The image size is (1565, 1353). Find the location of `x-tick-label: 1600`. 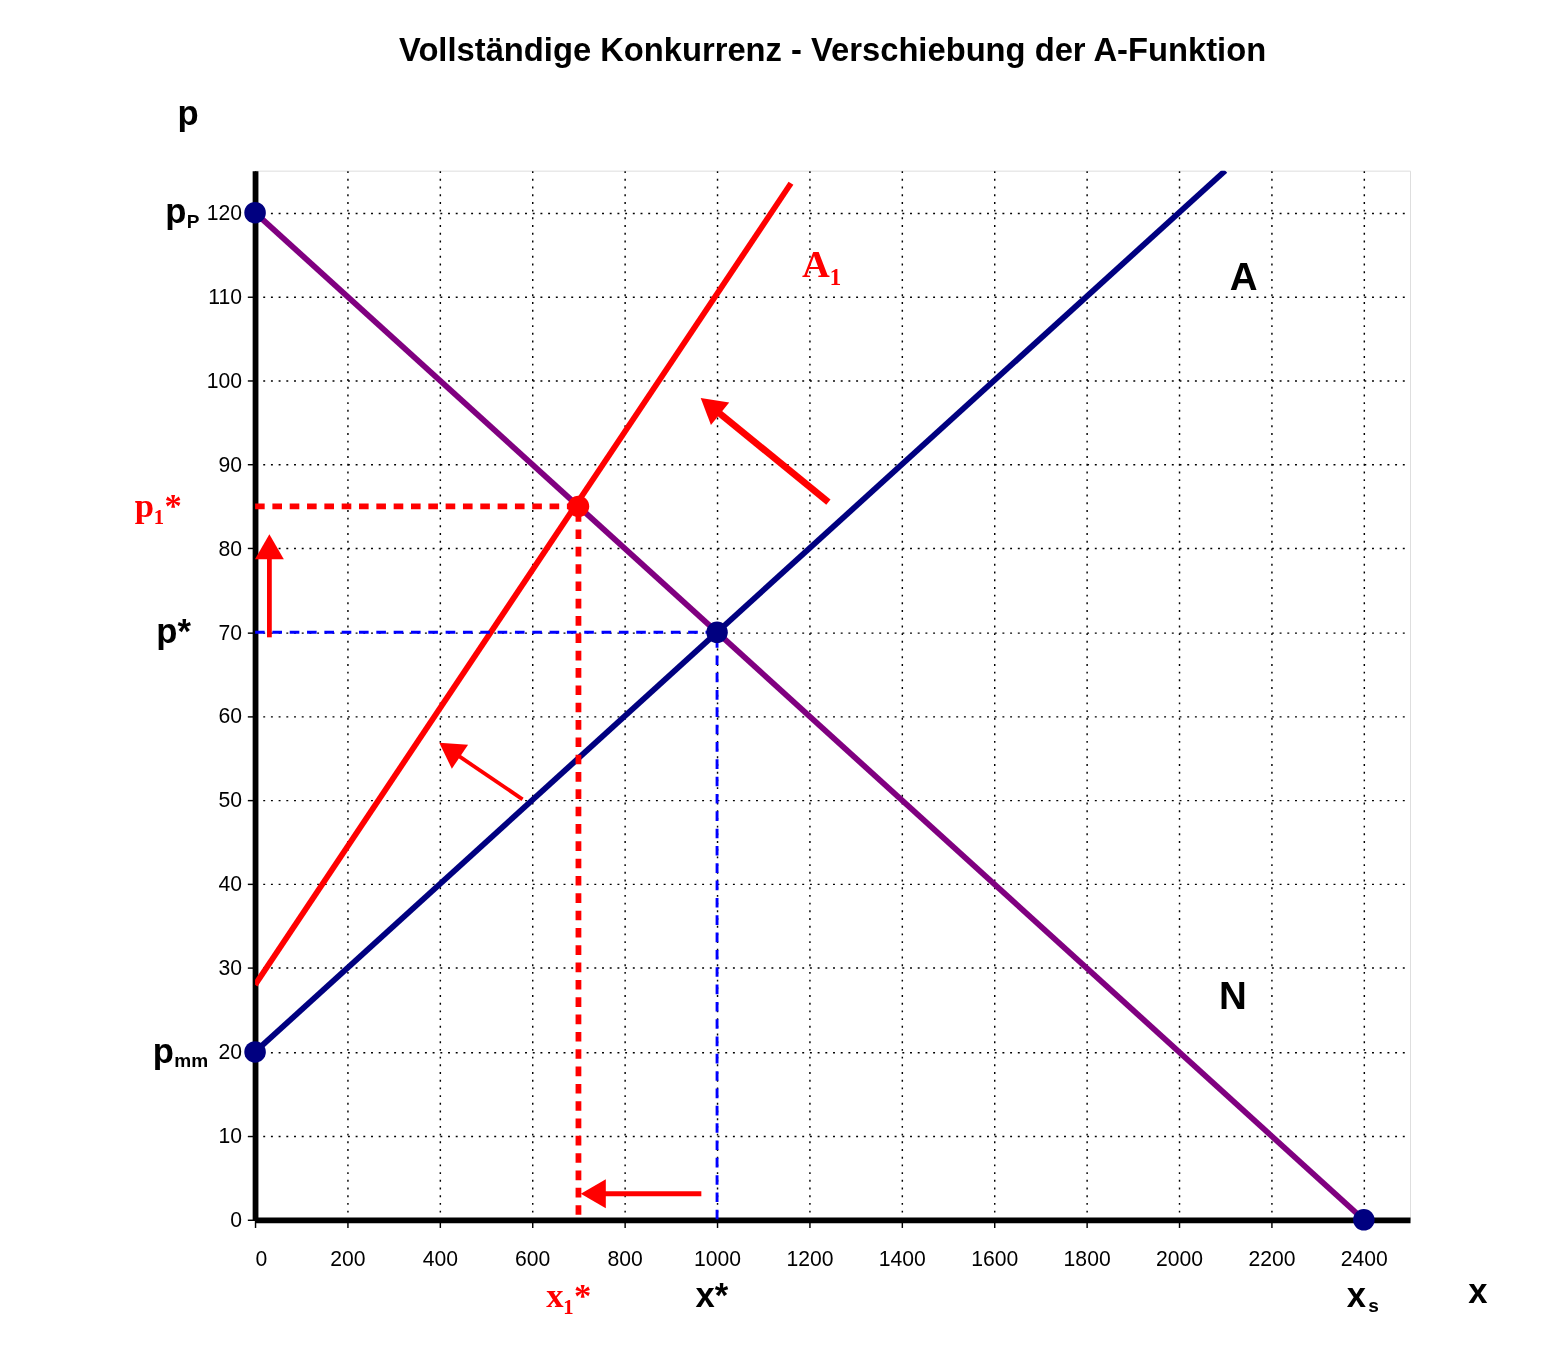

x-tick-label: 1600 is located at coordinates (995, 1258).